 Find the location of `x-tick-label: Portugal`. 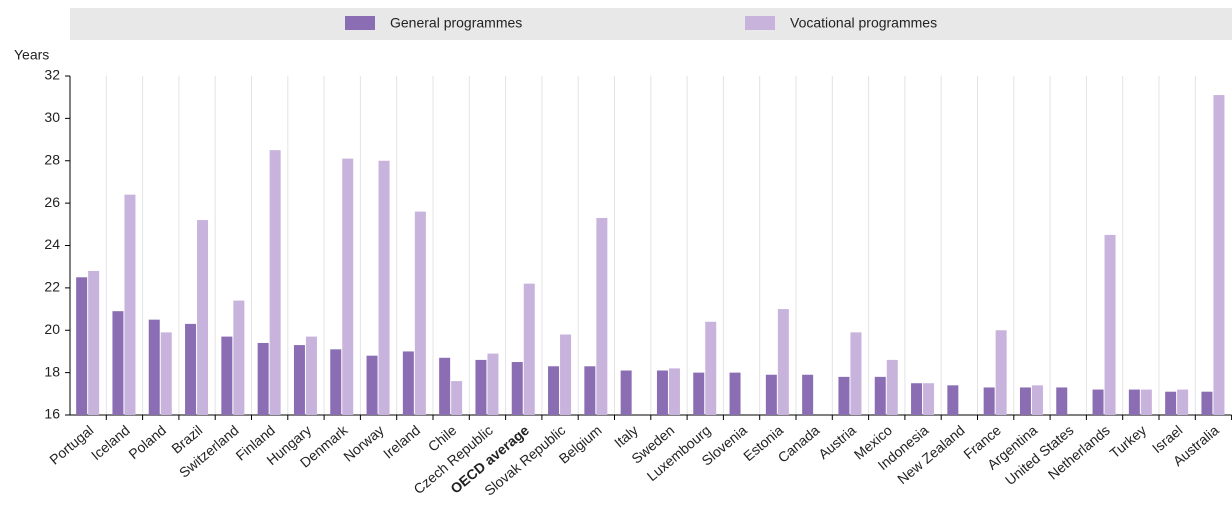

x-tick-label: Portugal is located at coordinates (71, 445).